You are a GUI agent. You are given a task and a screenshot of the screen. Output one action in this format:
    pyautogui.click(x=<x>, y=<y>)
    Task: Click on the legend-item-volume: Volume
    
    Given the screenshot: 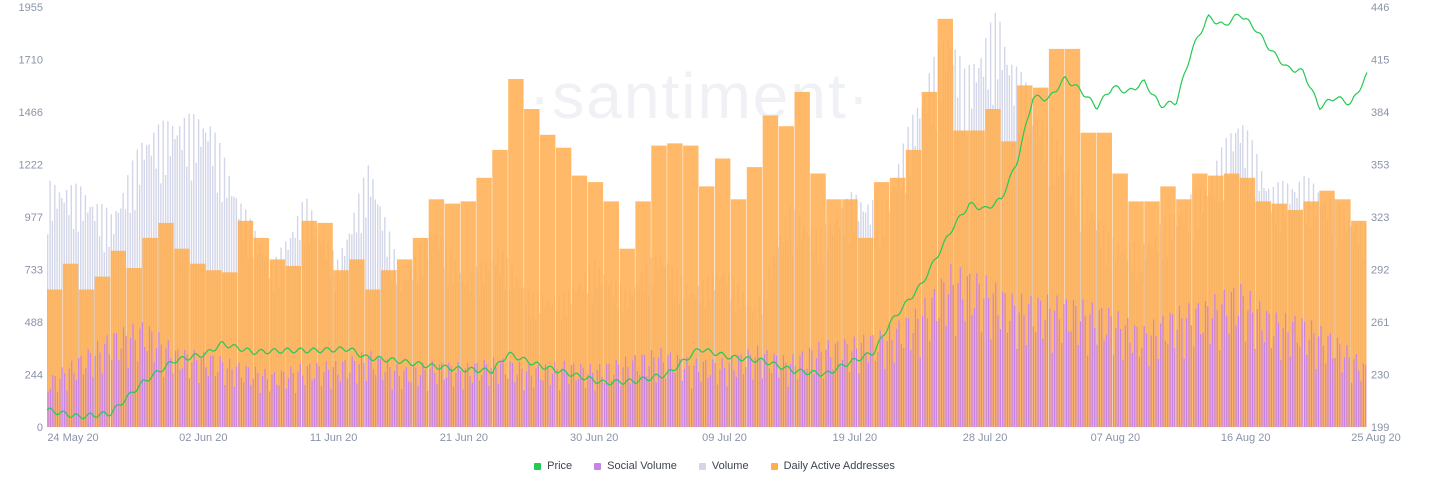 What is the action you would take?
    pyautogui.click(x=723, y=466)
    